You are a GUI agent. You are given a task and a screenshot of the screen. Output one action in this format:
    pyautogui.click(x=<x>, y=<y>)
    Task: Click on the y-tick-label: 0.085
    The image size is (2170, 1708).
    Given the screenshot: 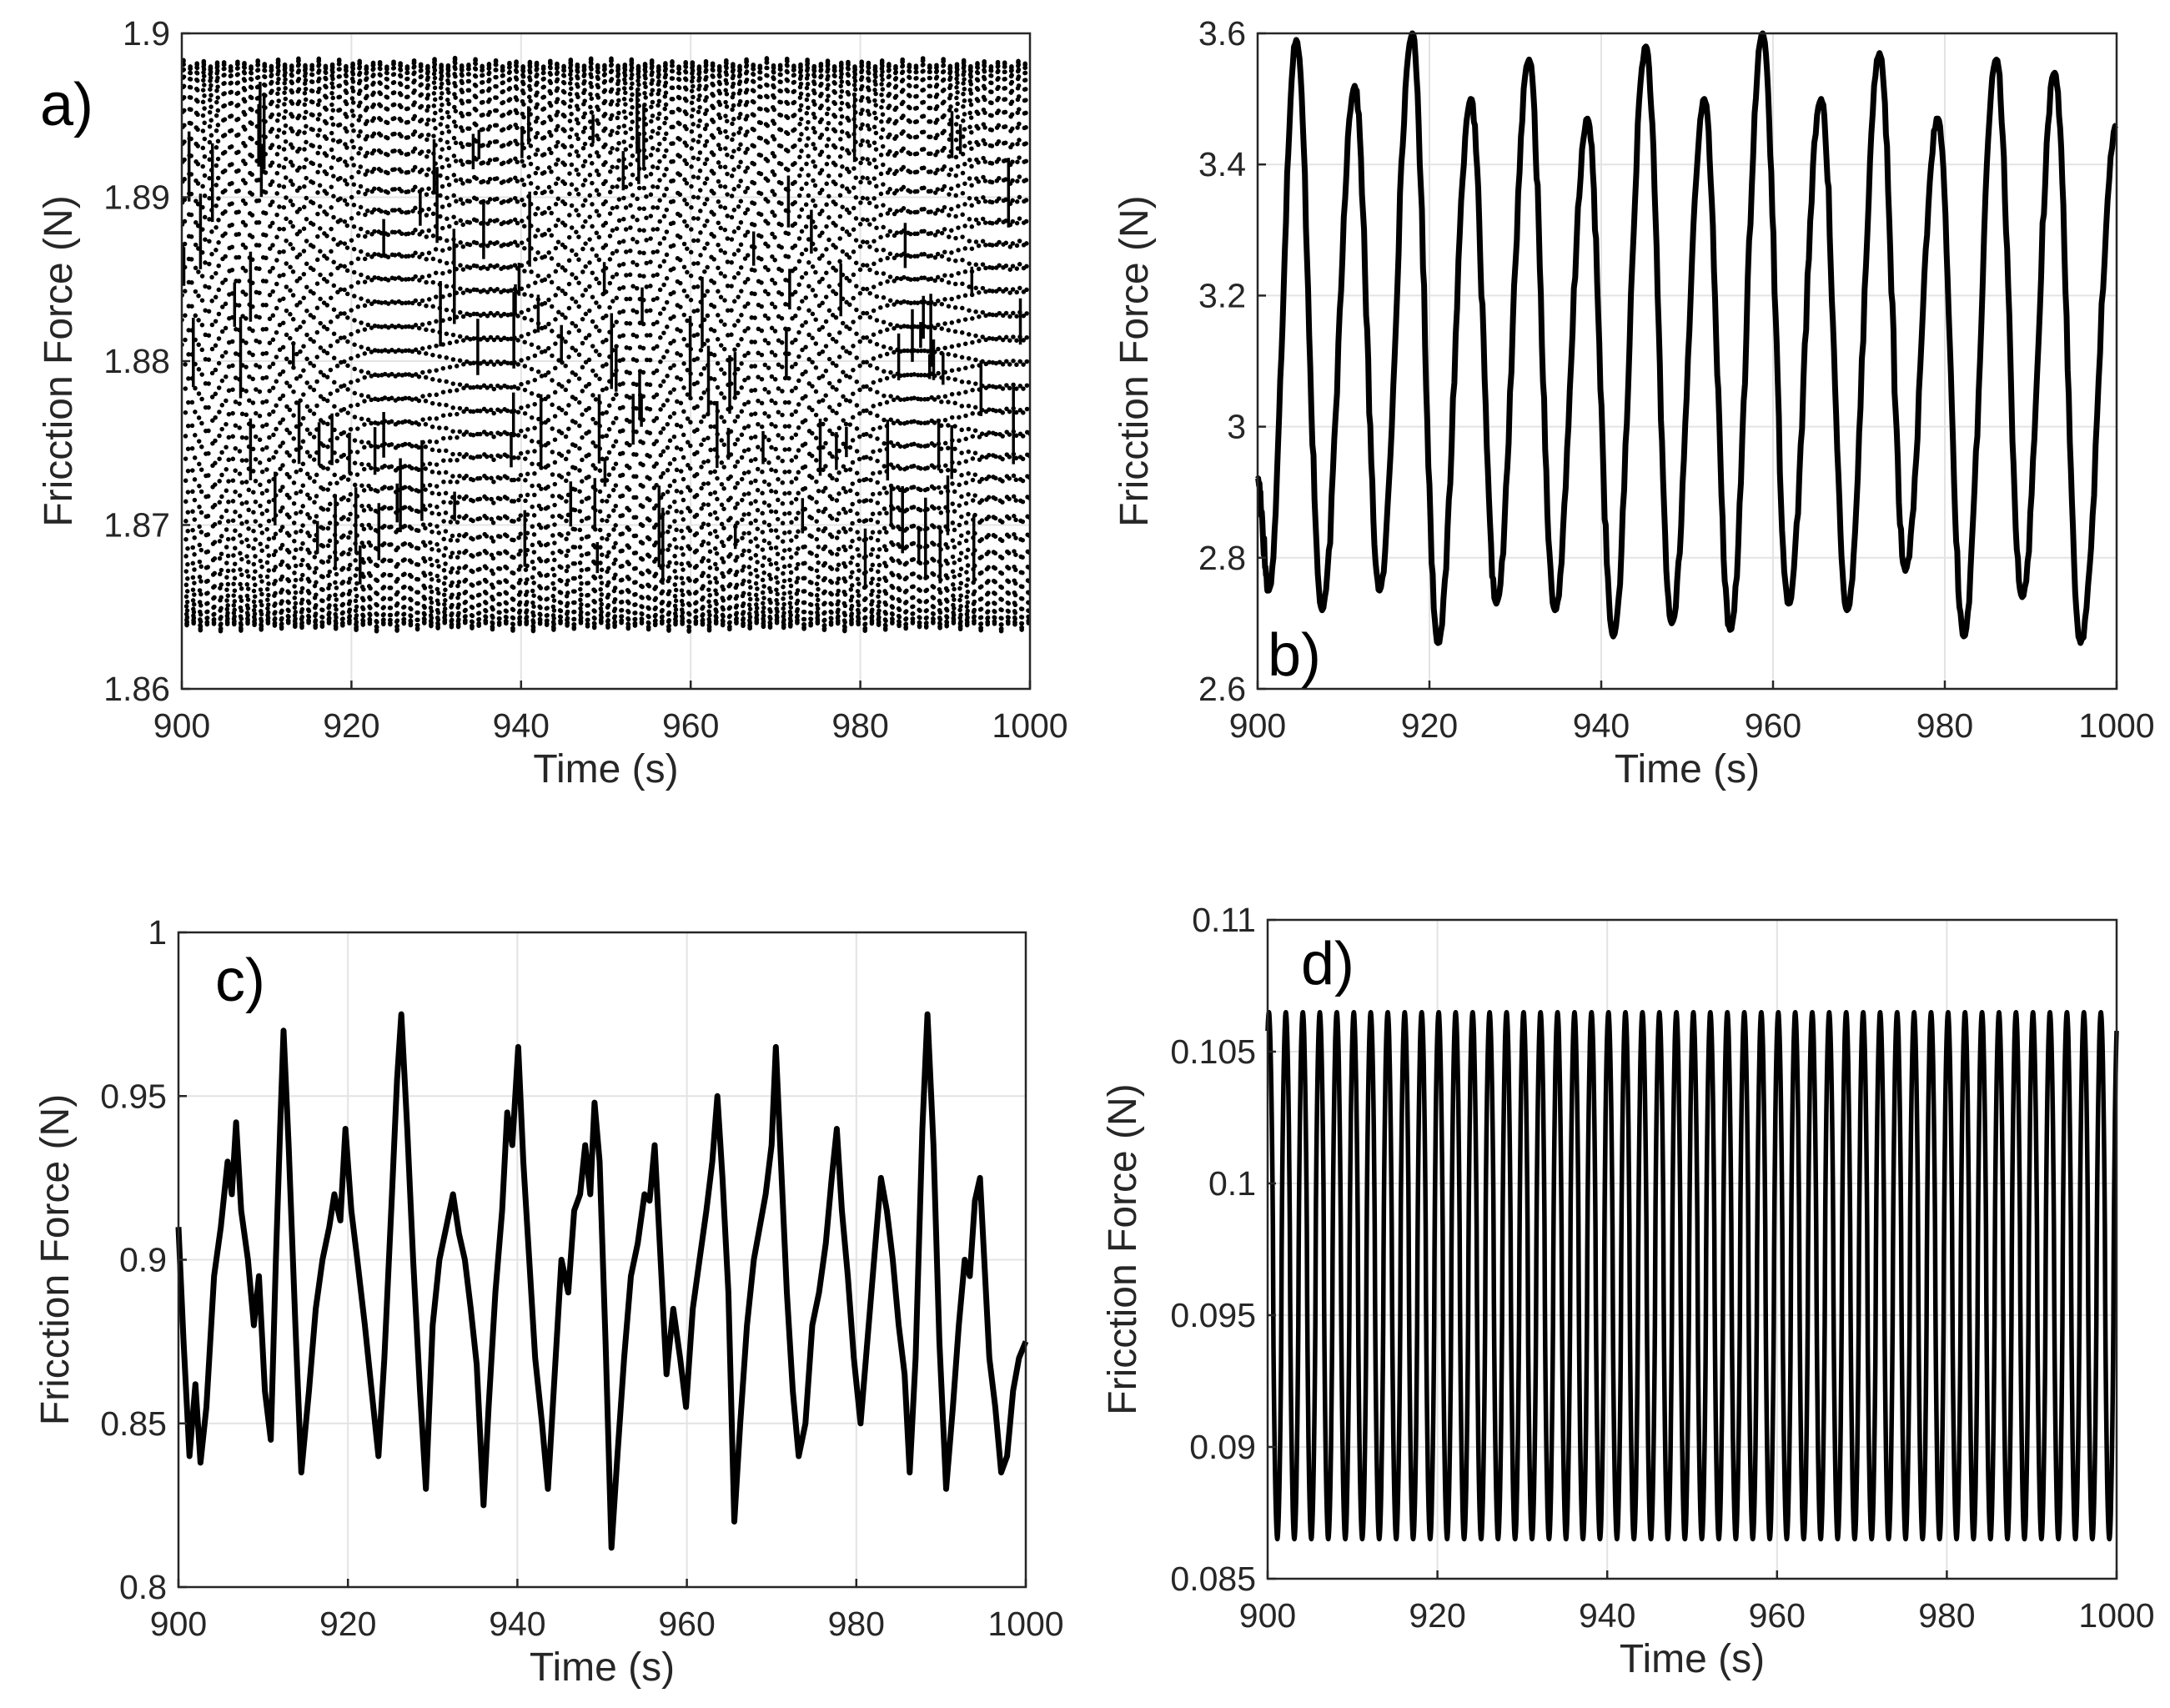 What is the action you would take?
    pyautogui.click(x=1213, y=1579)
    